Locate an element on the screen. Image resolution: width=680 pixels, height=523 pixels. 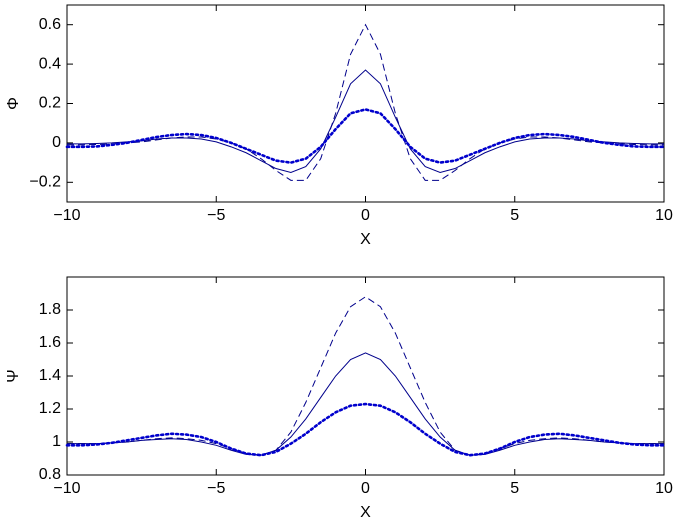
y-tick-label: 1.2 is located at coordinates (50, 408).